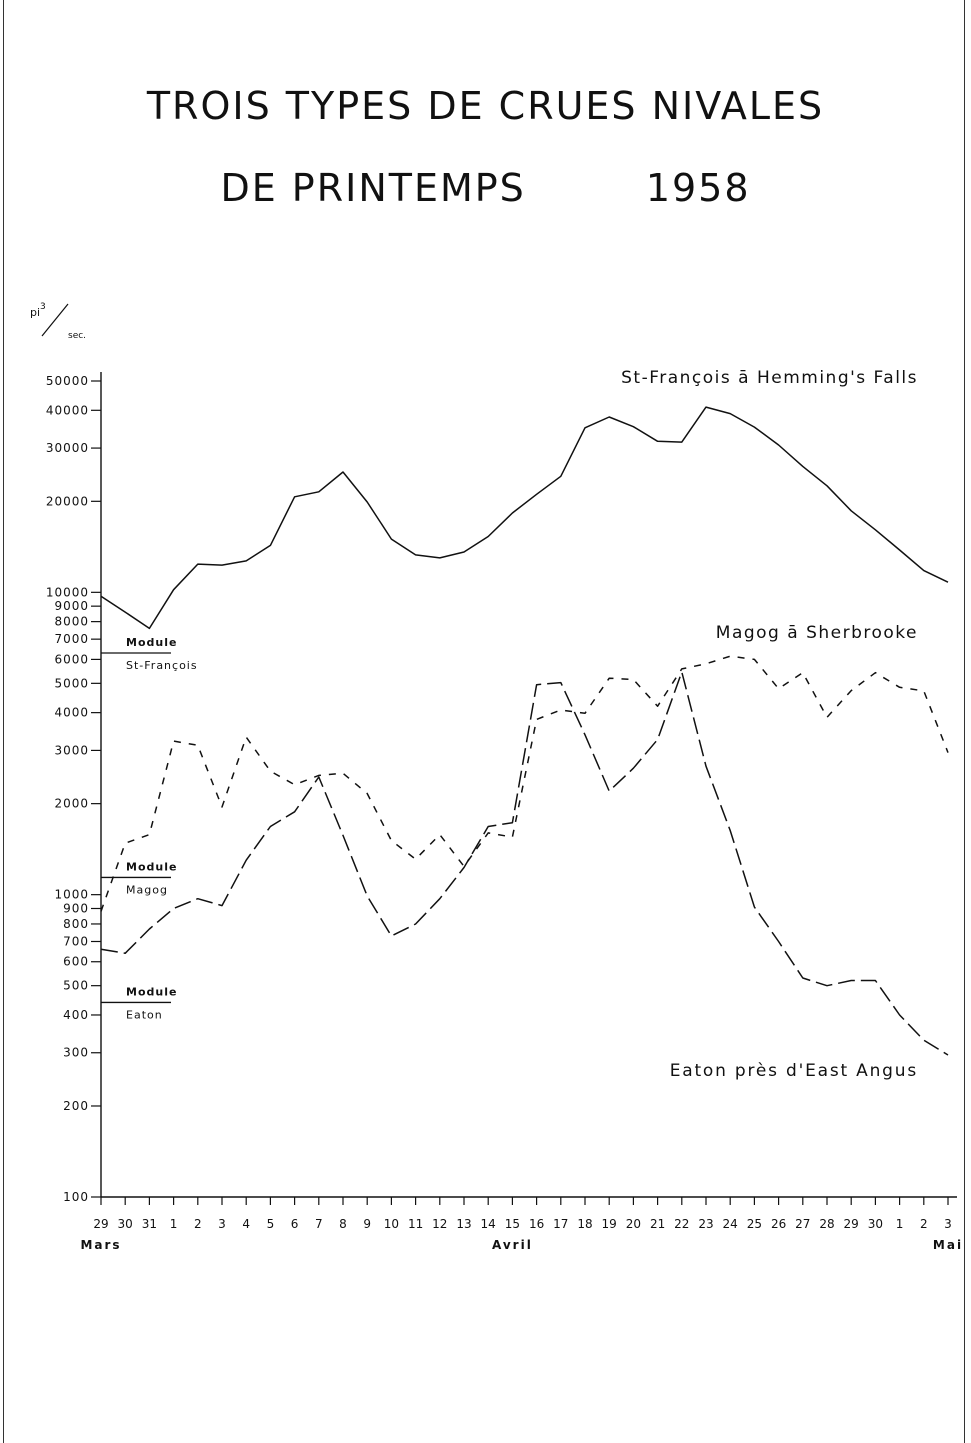 The height and width of the screenshot is (1443, 971). I want to click on x-tick-label: 15, so click(512, 1224).